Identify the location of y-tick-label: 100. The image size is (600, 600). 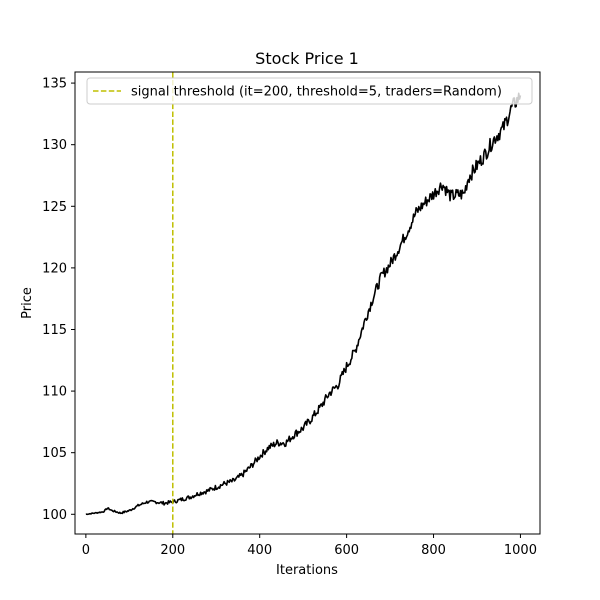
(54, 515).